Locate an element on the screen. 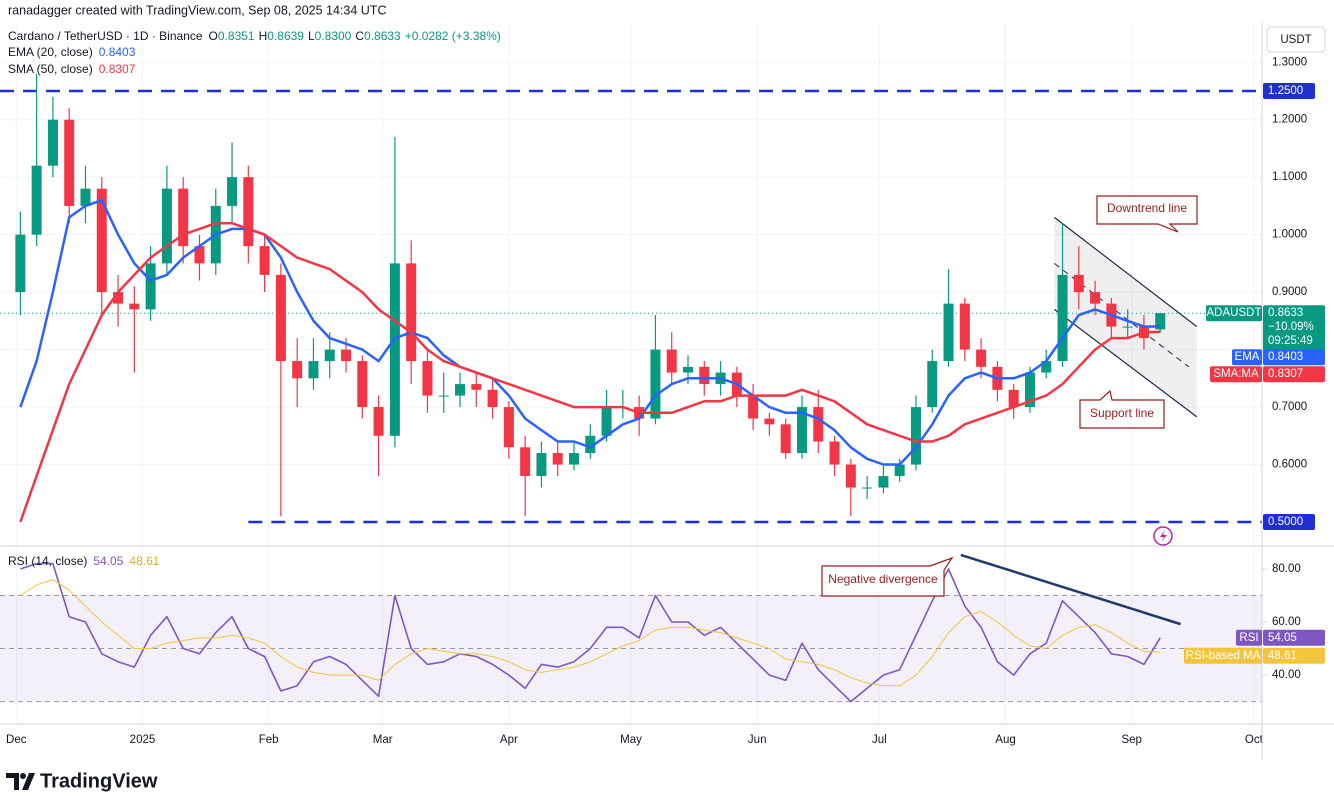 The width and height of the screenshot is (1334, 807). level-tag is located at coordinates (1289, 90).